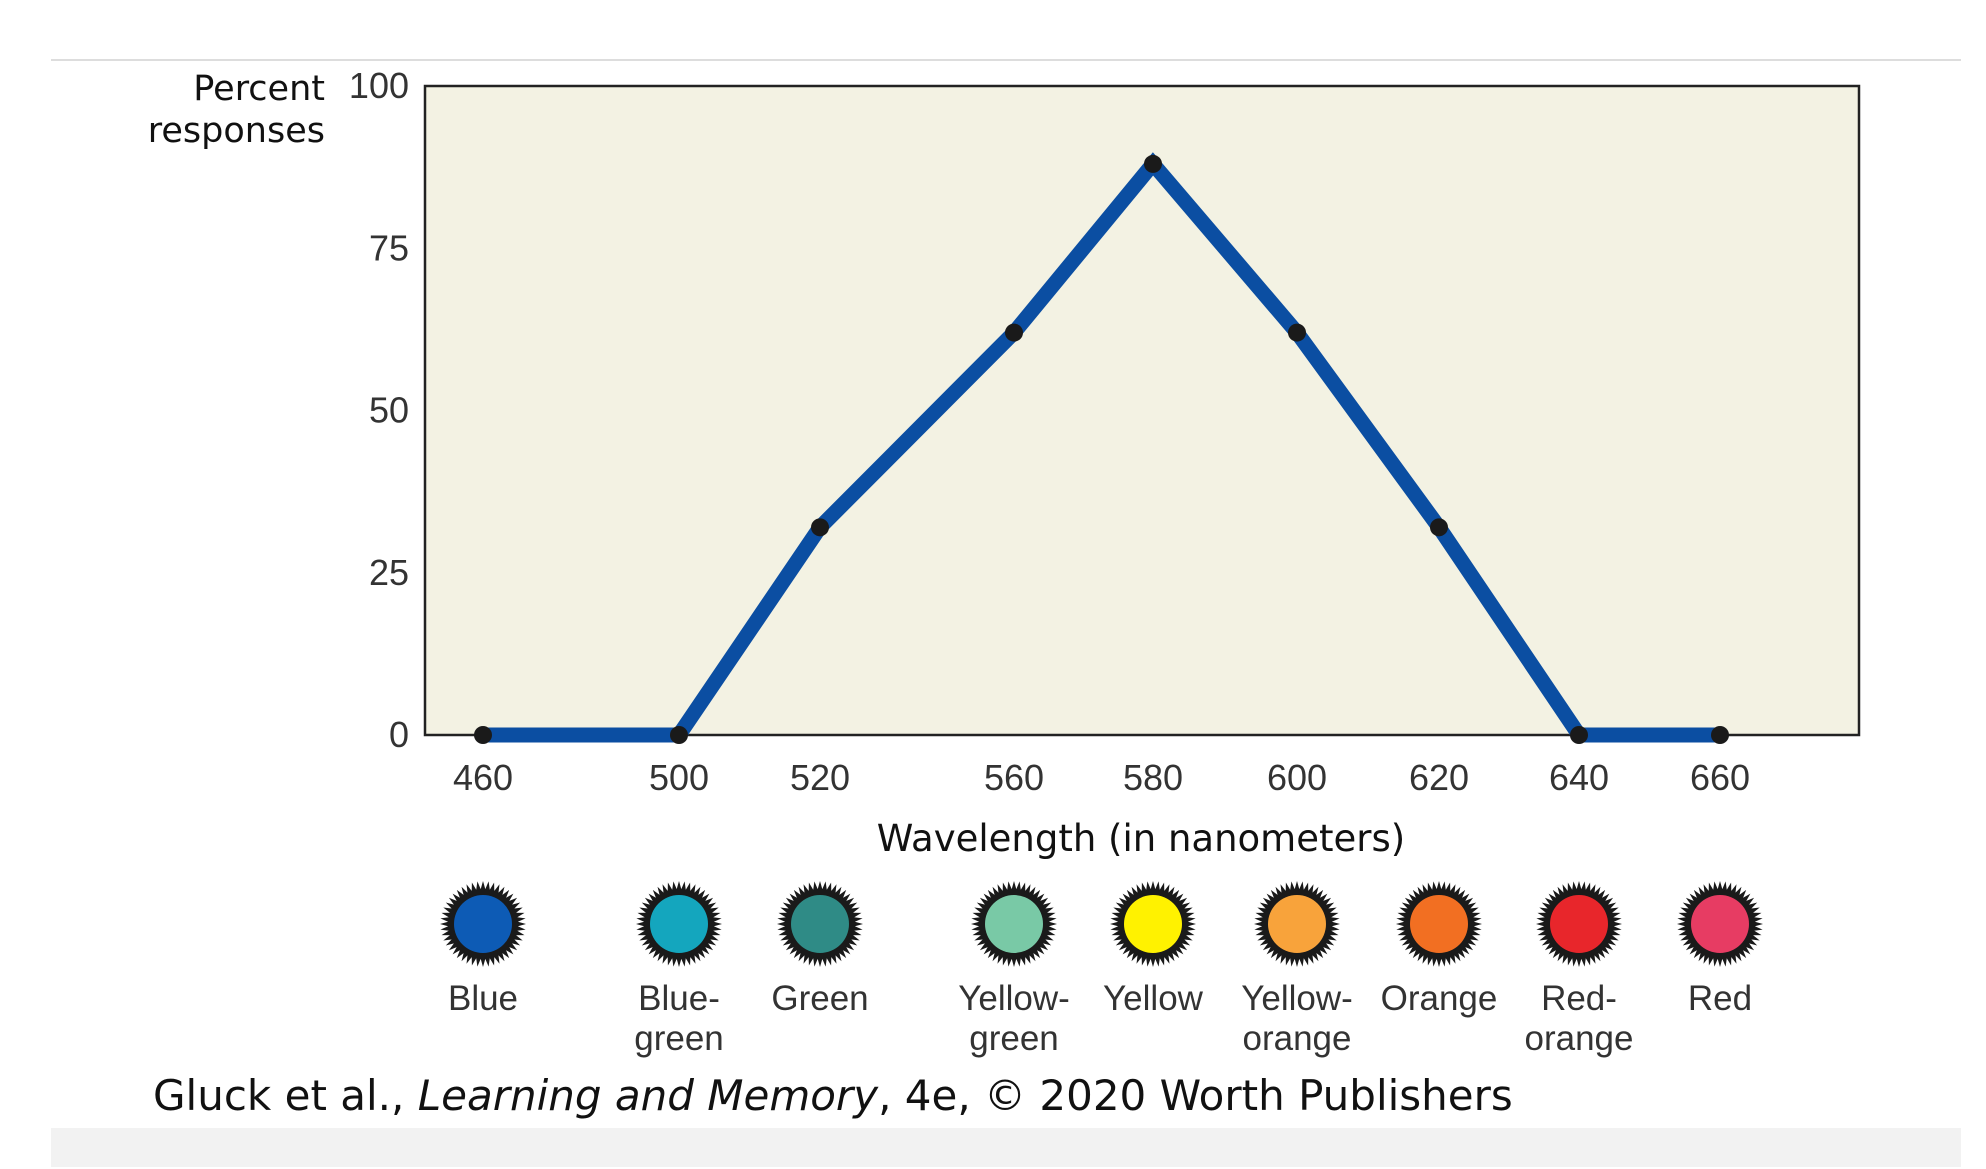 The height and width of the screenshot is (1169, 1986). I want to click on caption-authors: Gluck et al.,, so click(285, 1095).